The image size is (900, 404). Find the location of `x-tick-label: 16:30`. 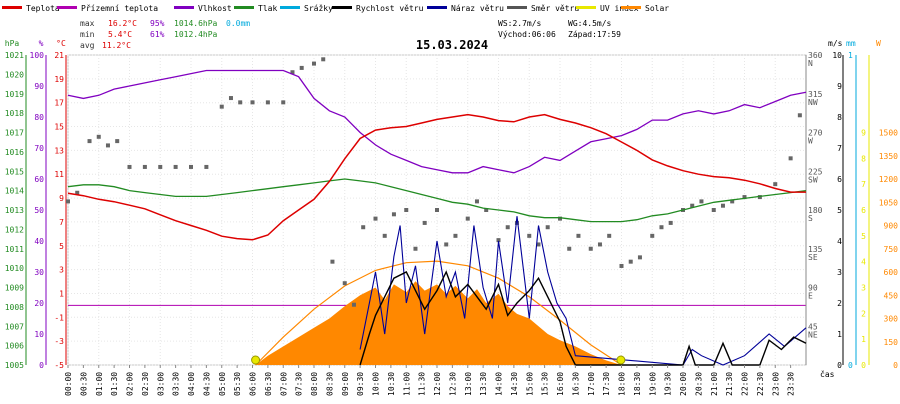

x-tick-label: 16:30 is located at coordinates (575, 384).